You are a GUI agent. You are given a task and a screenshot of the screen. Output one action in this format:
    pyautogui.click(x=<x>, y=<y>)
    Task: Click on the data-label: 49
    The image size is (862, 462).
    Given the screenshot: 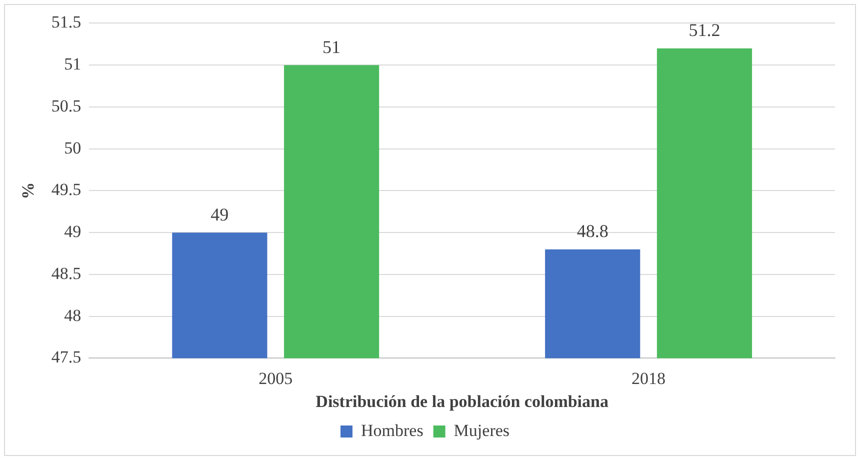 What is the action you would take?
    pyautogui.click(x=219, y=214)
    